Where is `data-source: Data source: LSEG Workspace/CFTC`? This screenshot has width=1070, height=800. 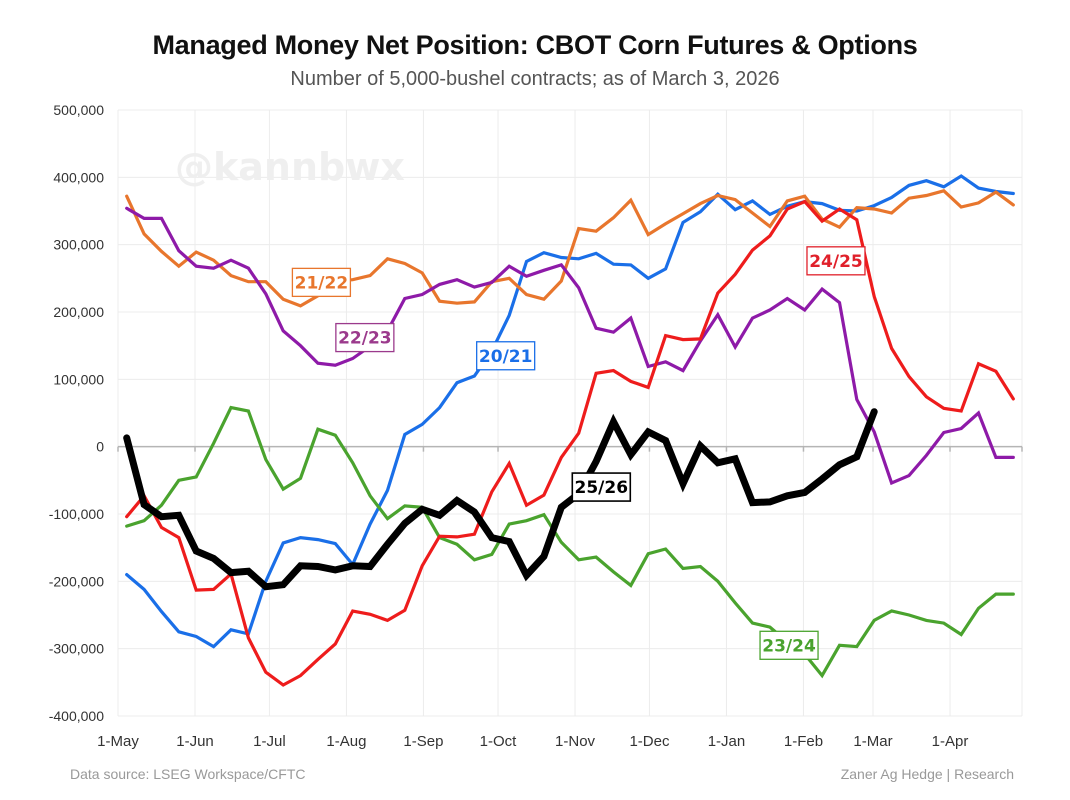
data-source: Data source: LSEG Workspace/CFTC is located at coordinates (188, 774).